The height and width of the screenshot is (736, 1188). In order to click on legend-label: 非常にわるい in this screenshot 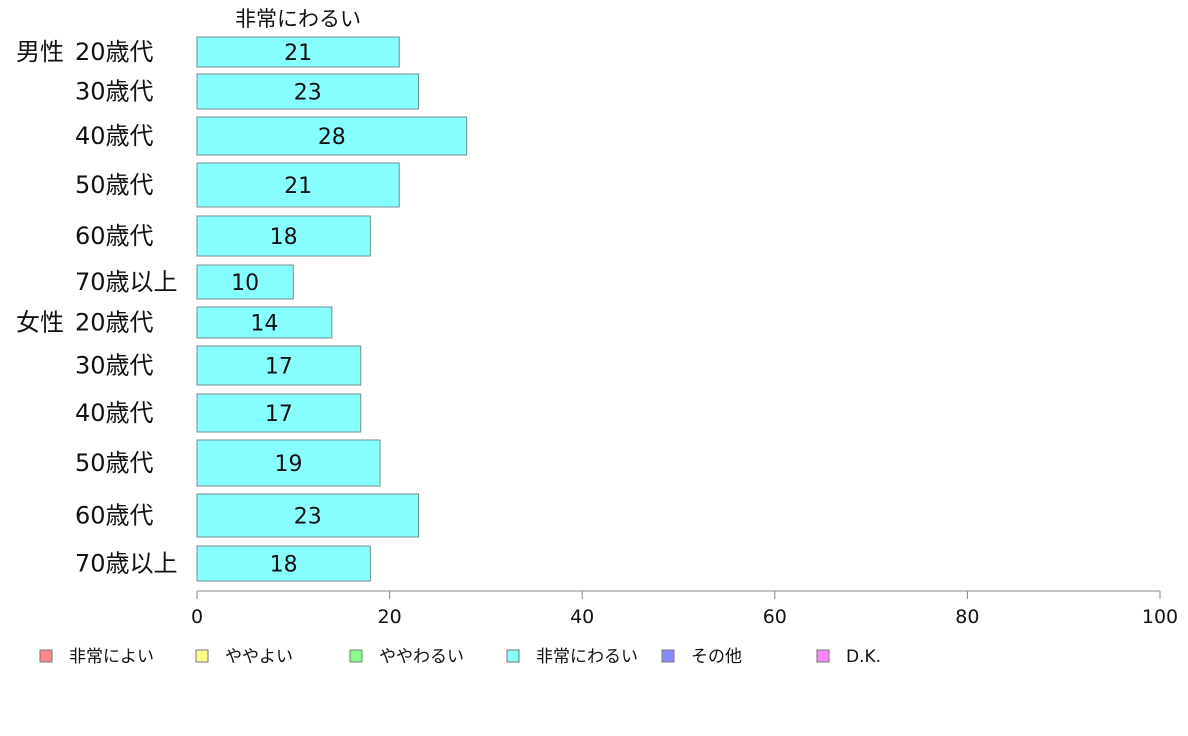, I will do `click(587, 657)`.